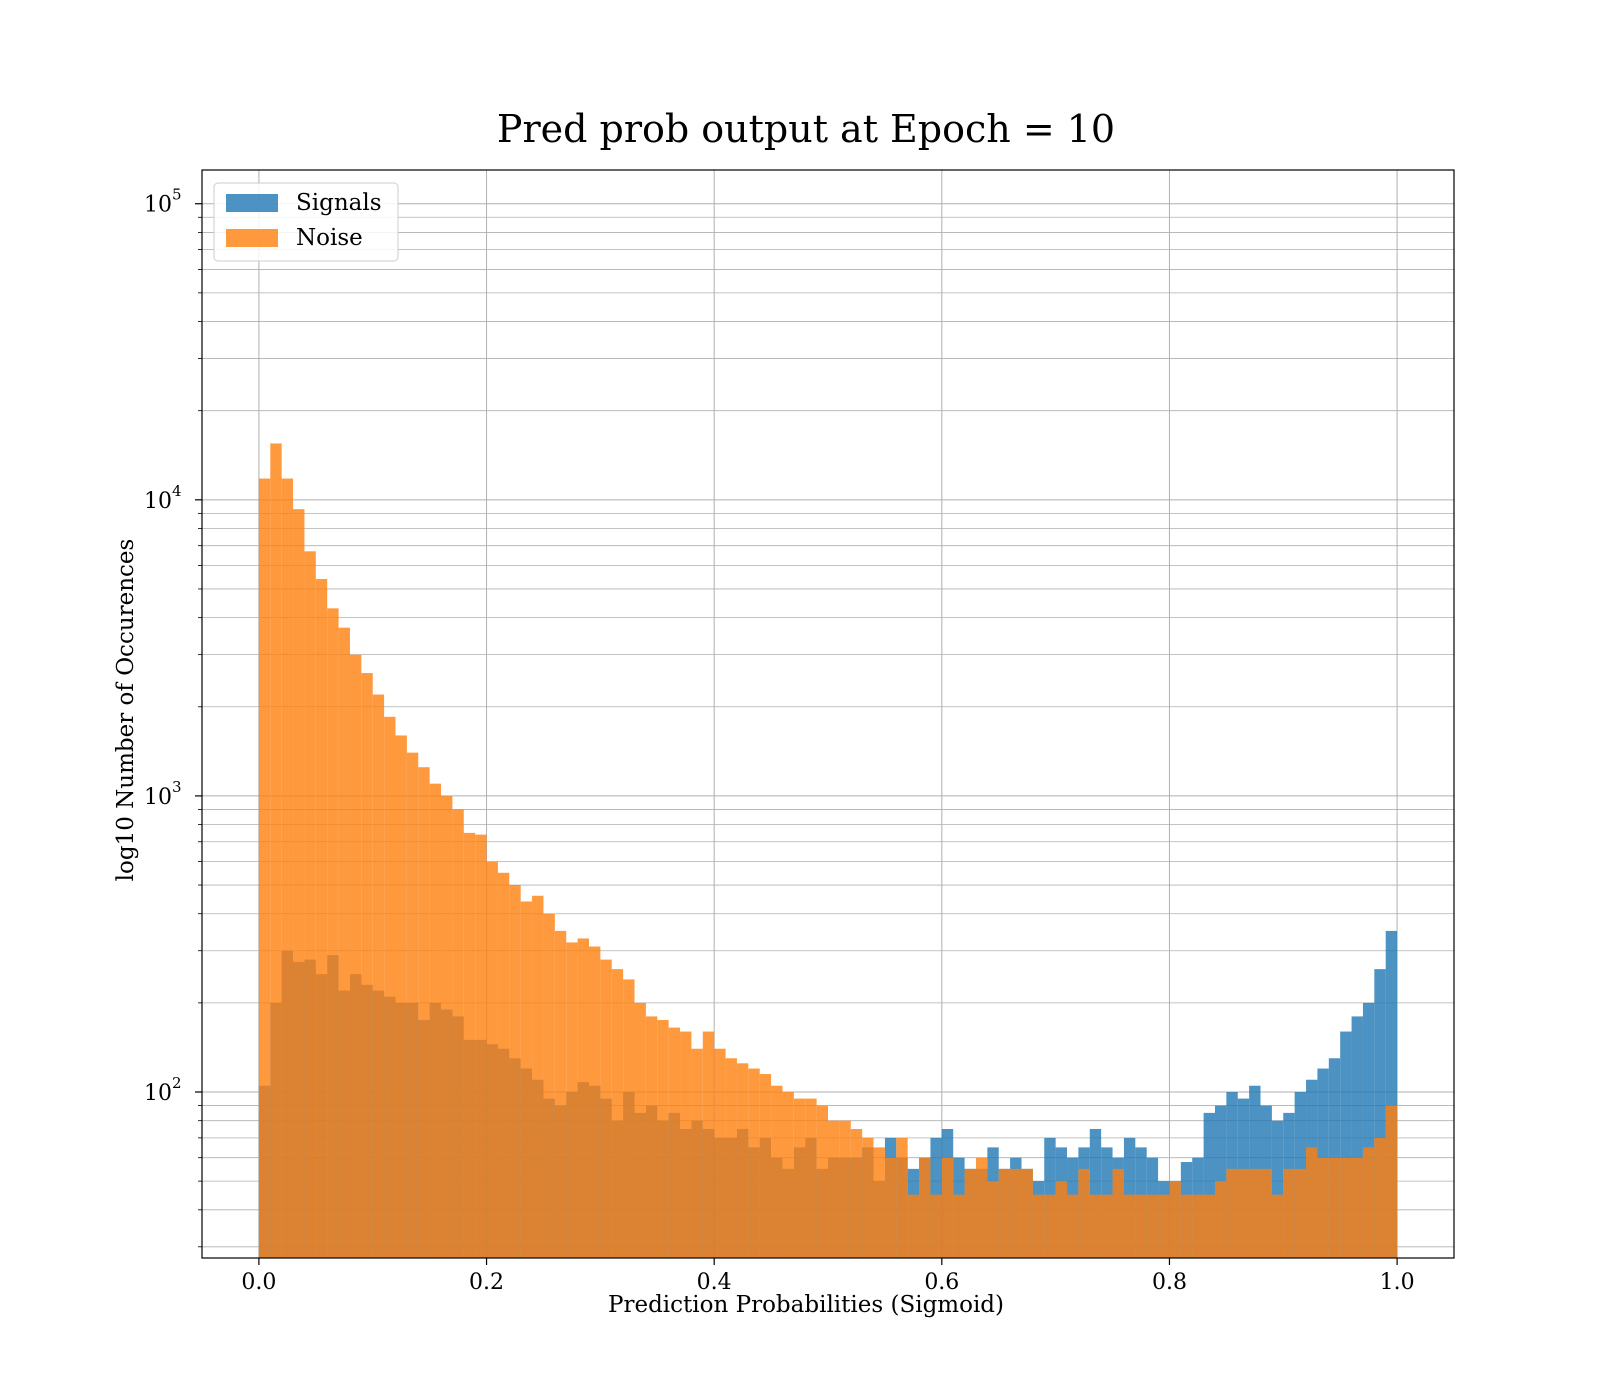  I want to click on legend-label-noise: Noise, so click(329, 238).